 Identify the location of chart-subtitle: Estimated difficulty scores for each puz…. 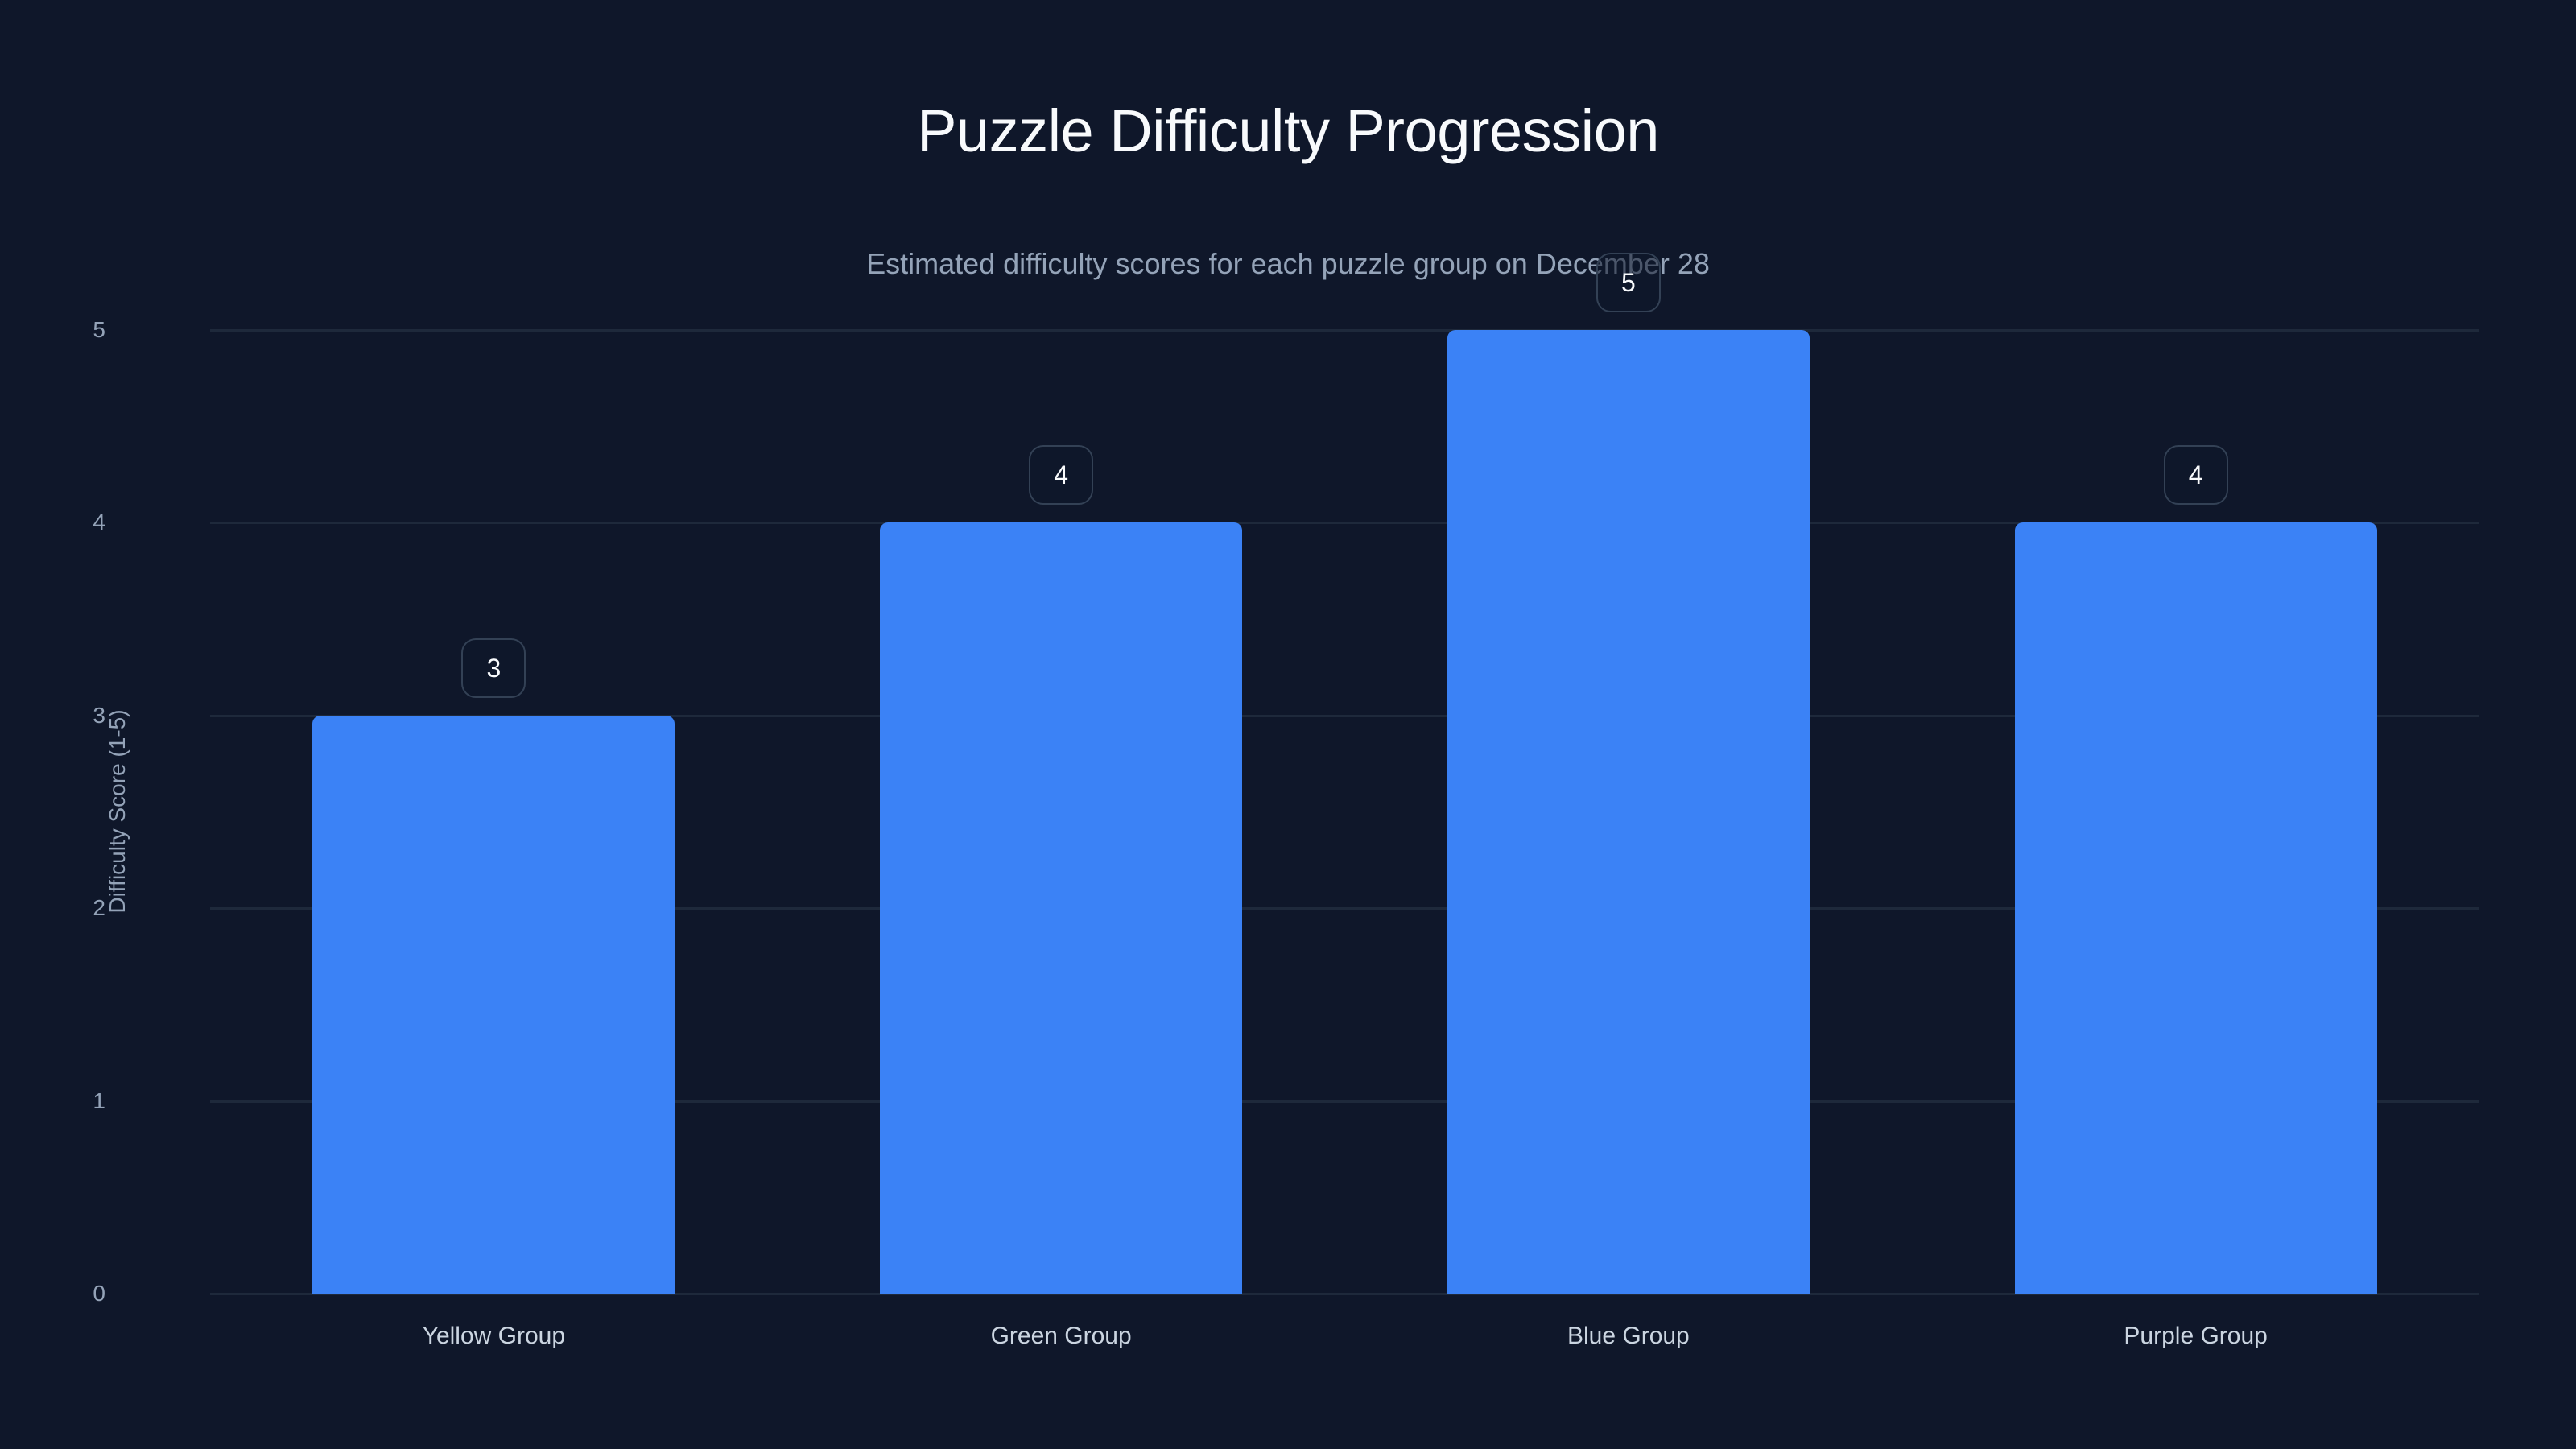
(1288, 263).